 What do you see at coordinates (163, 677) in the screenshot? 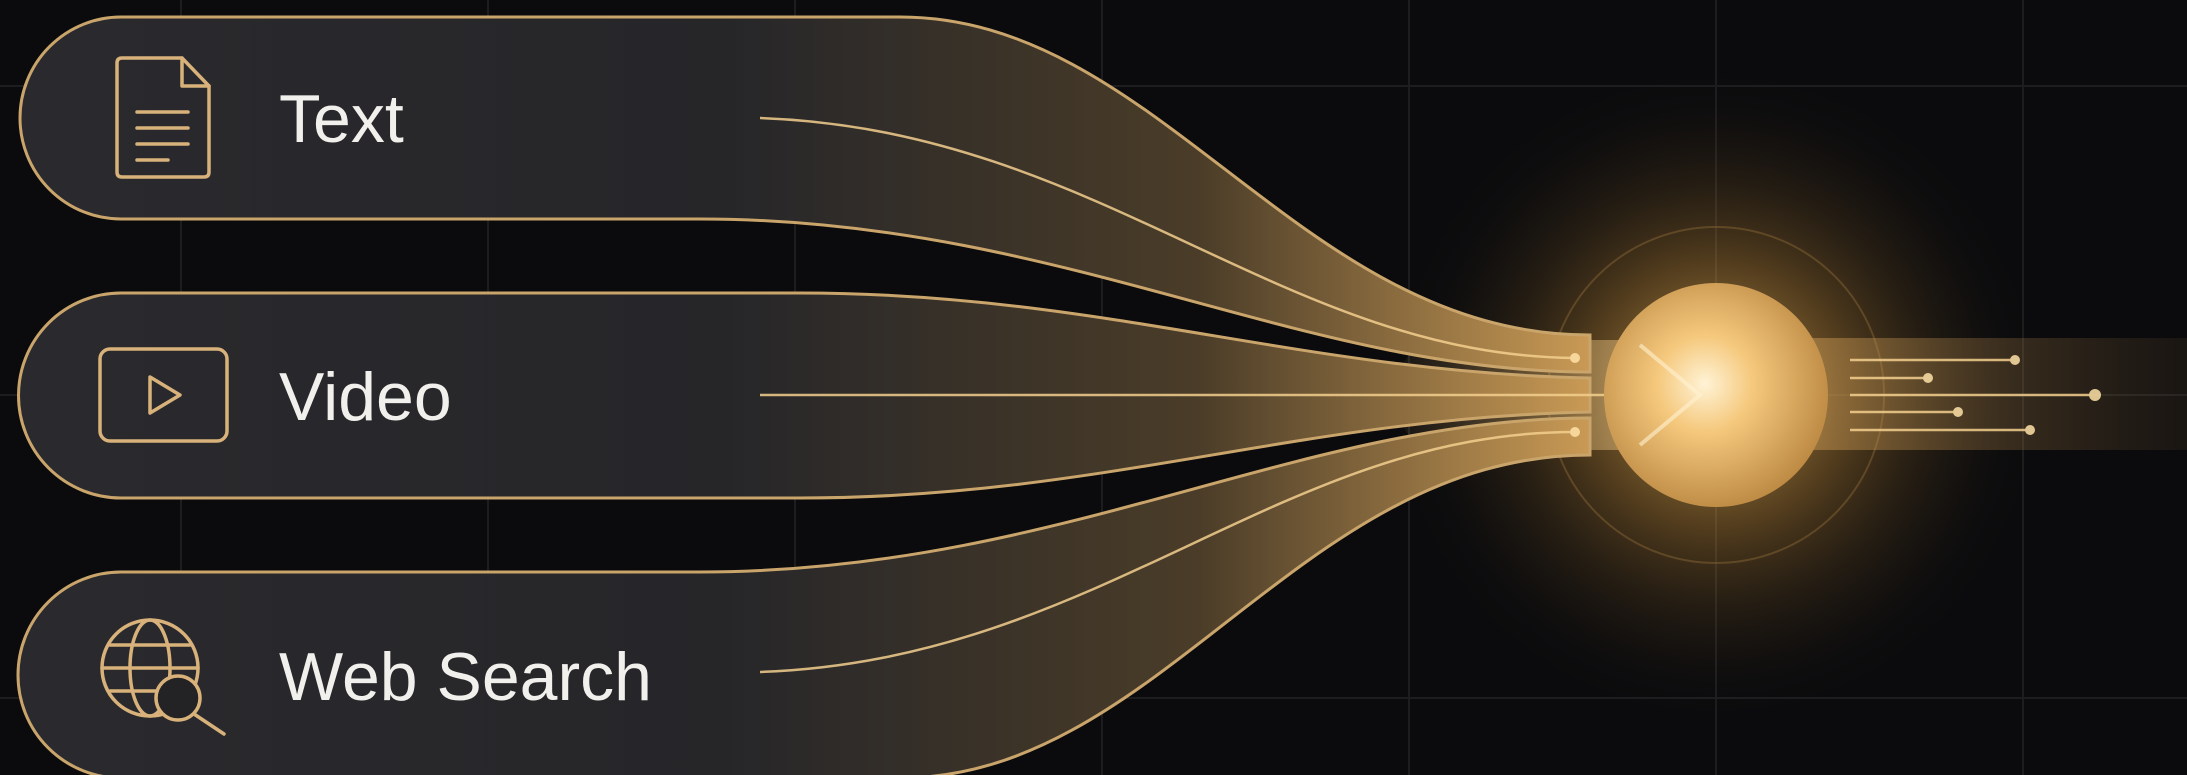
I see `web-search-icon` at bounding box center [163, 677].